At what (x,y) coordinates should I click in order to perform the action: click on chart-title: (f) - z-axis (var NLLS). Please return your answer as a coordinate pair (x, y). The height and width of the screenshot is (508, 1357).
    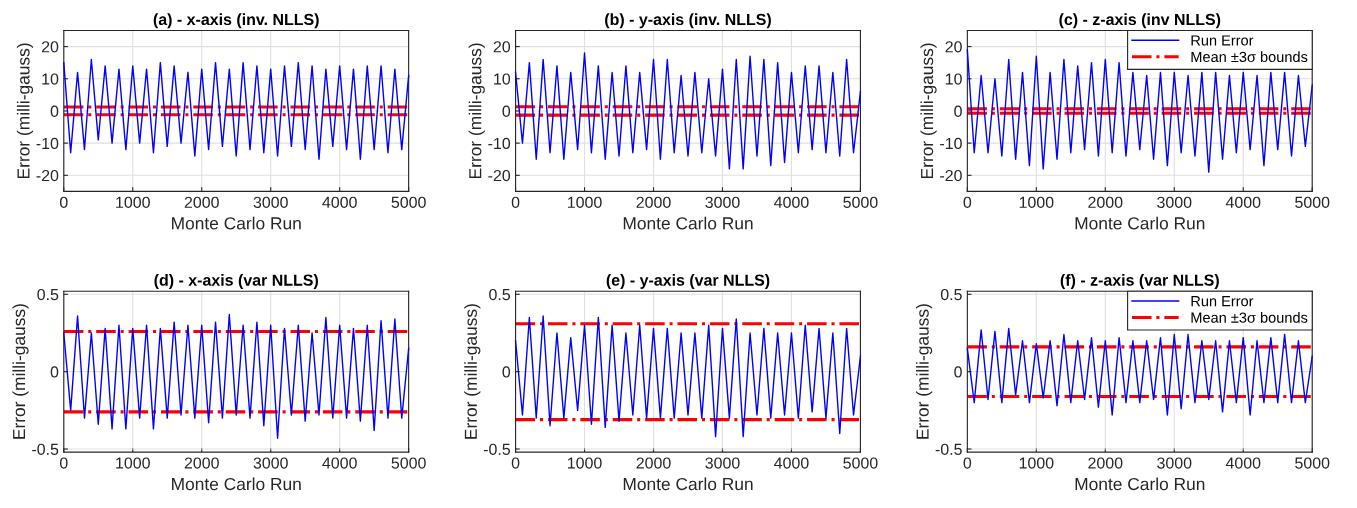
    Looking at the image, I should click on (1139, 281).